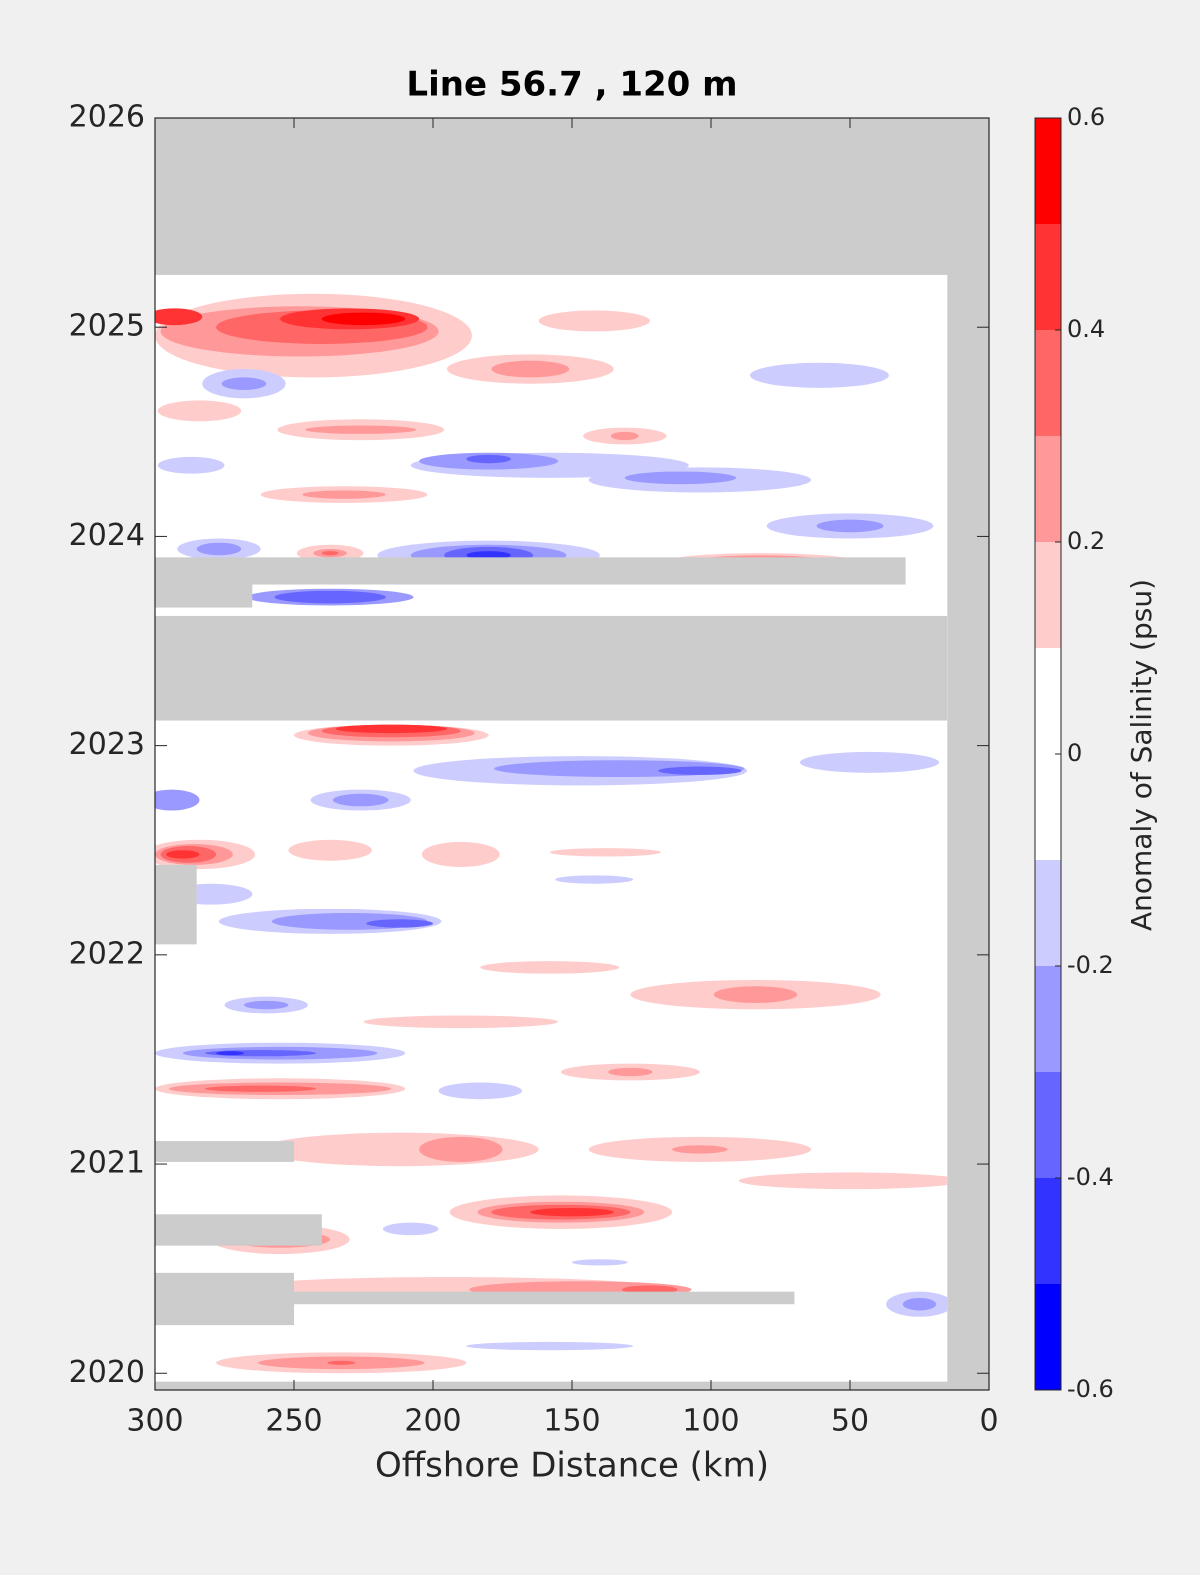 Image resolution: width=1200 pixels, height=1575 pixels. I want to click on y-tick-label: 2023, so click(107, 744).